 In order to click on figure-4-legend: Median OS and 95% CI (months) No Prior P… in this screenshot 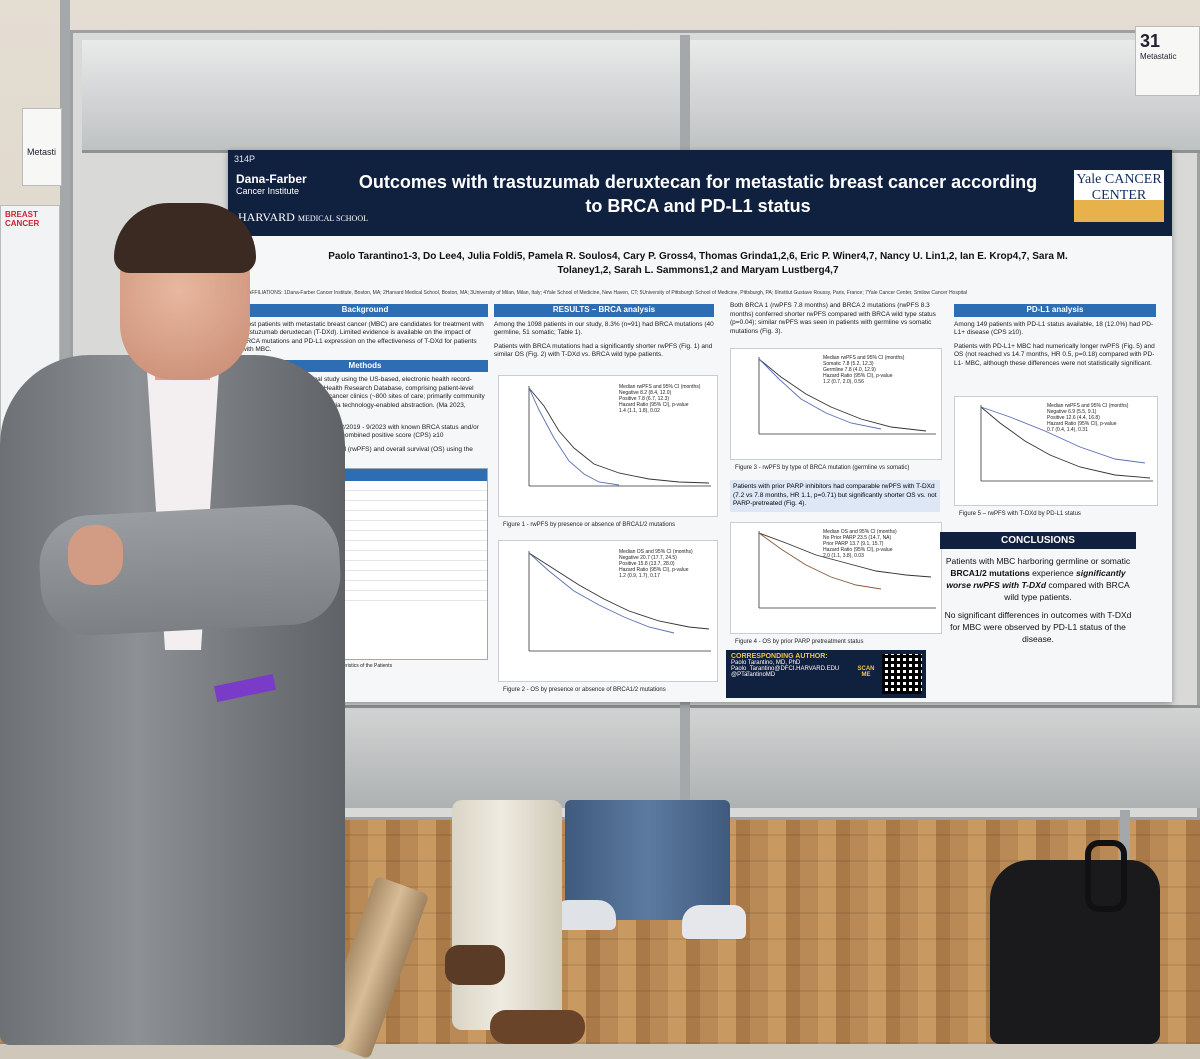, I will do `click(860, 544)`.